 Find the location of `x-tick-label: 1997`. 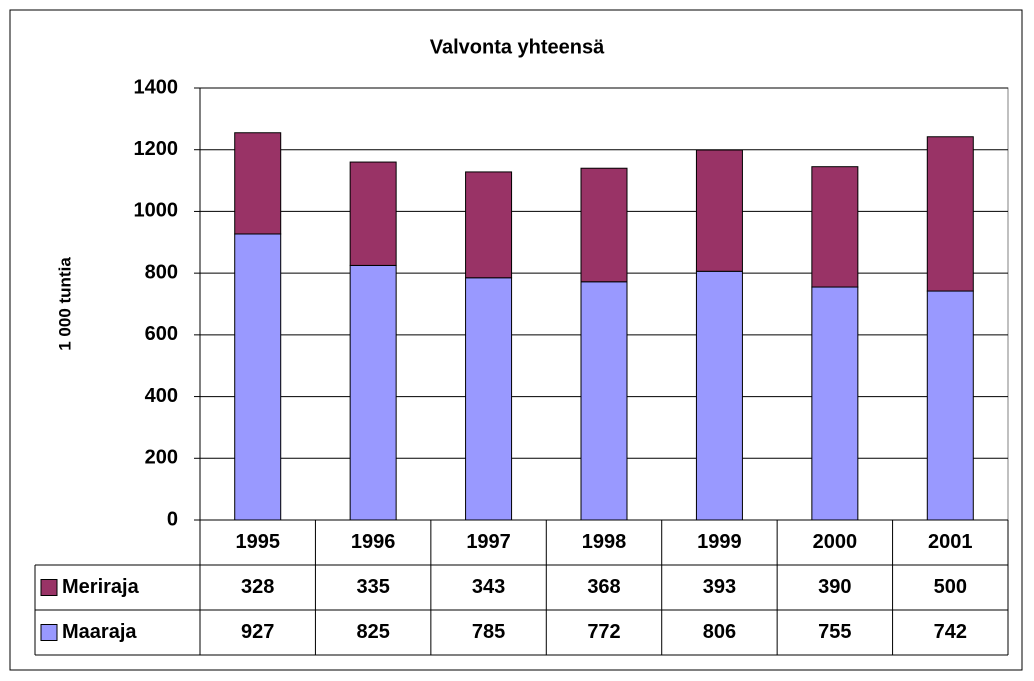

x-tick-label: 1997 is located at coordinates (488, 542).